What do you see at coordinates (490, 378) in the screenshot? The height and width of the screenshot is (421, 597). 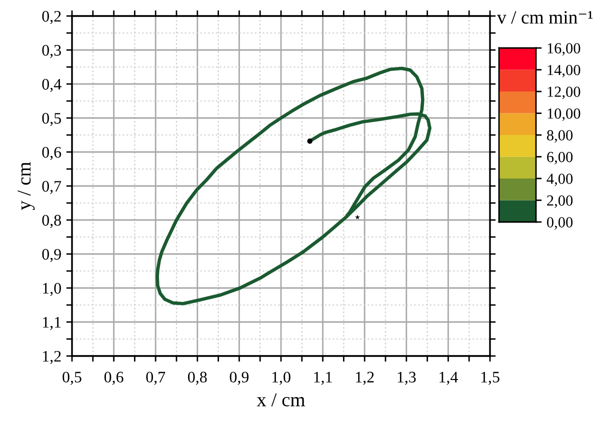 I see `x-tick-label: 1,5` at bounding box center [490, 378].